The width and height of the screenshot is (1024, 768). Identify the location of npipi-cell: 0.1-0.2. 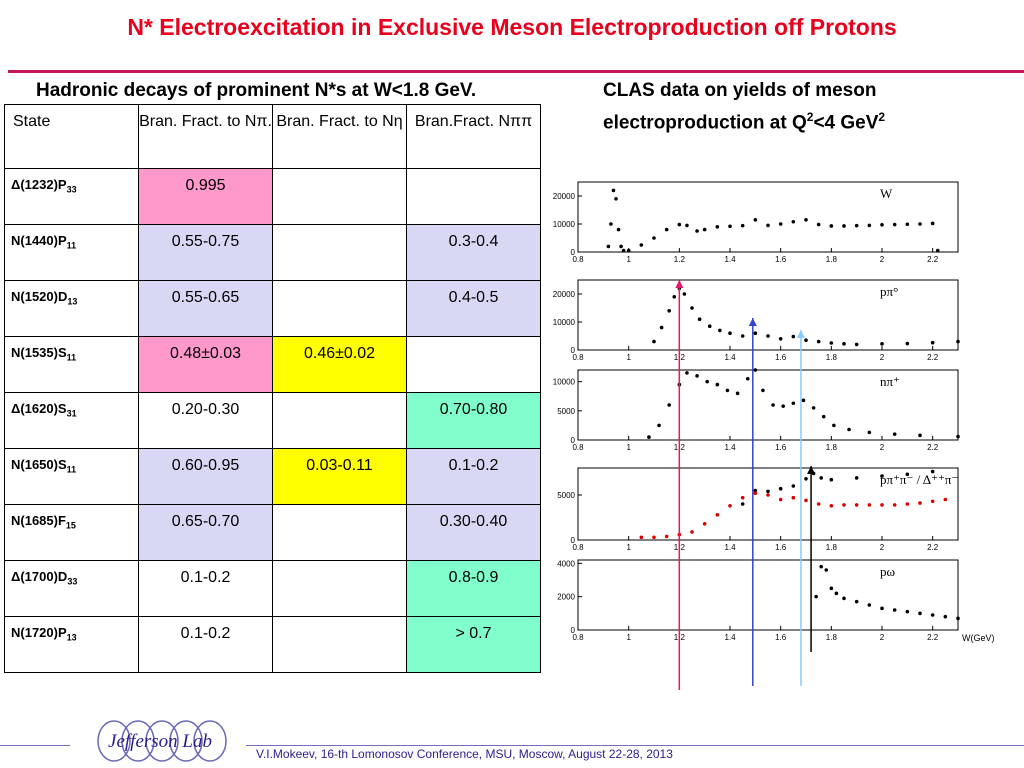
(473, 476).